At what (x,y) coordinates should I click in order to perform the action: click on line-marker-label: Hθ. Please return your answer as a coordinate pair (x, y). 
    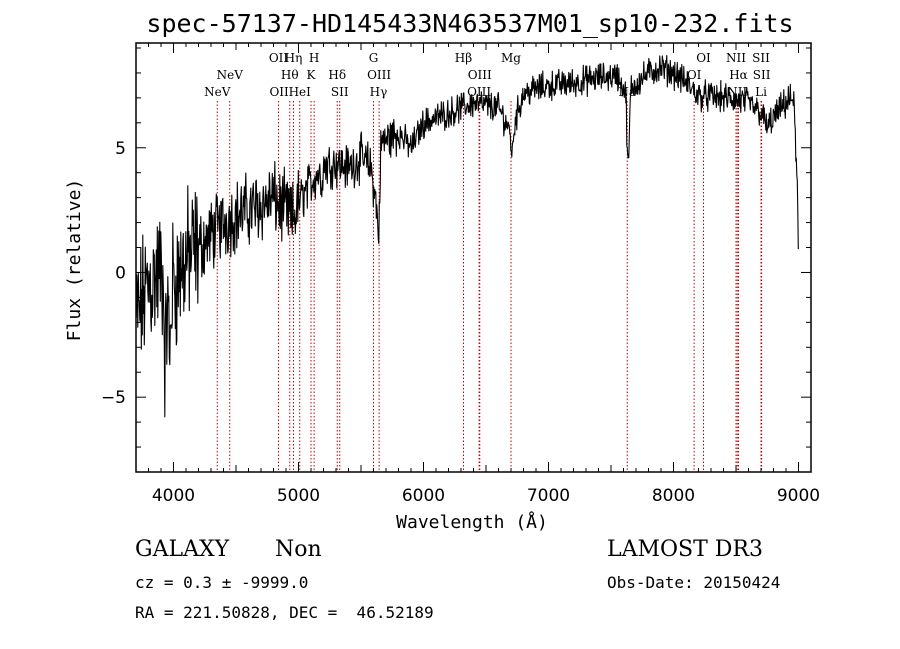
    Looking at the image, I should click on (290, 75).